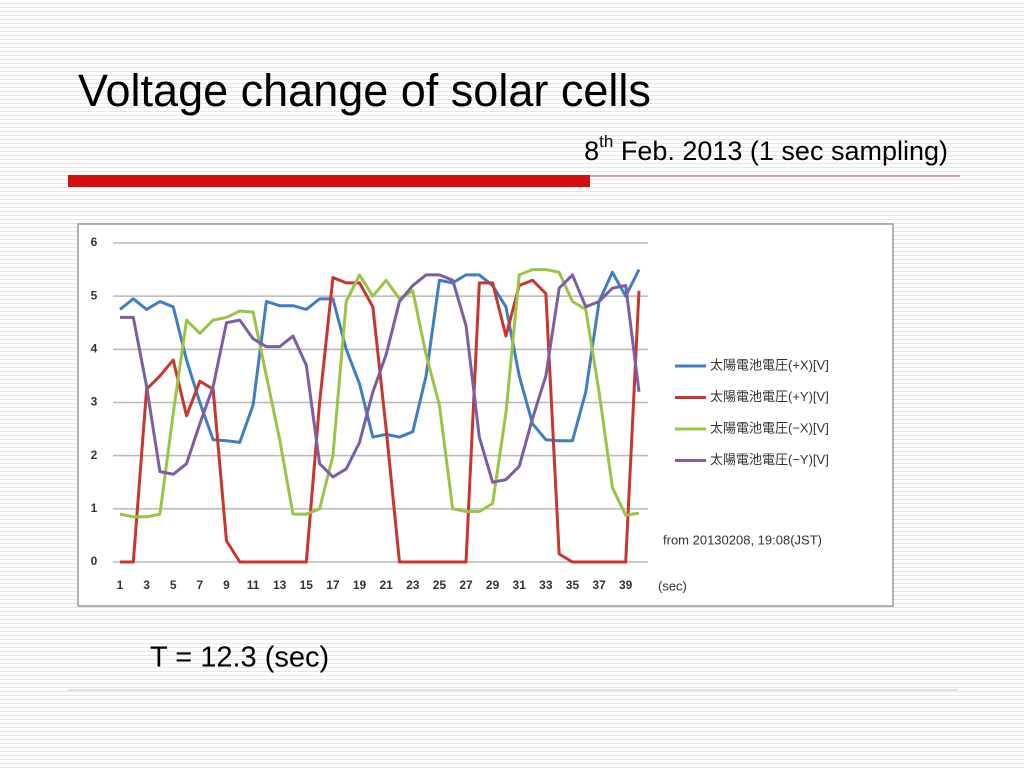 This screenshot has height=768, width=1024. I want to click on legend-label: 太陽電池電圧(−Y)[V], so click(769, 459).